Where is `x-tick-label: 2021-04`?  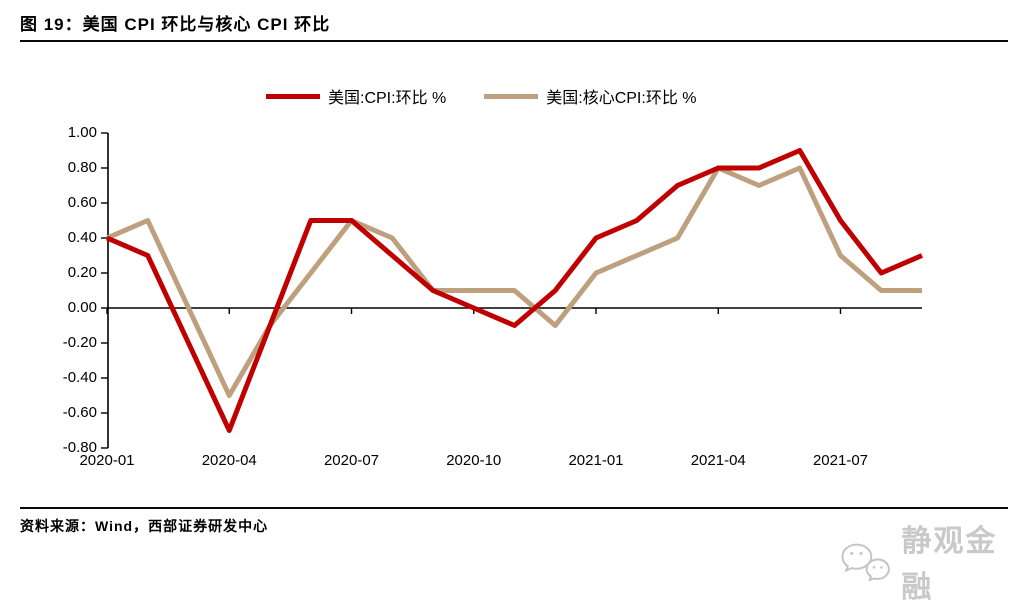 x-tick-label: 2021-04 is located at coordinates (718, 460).